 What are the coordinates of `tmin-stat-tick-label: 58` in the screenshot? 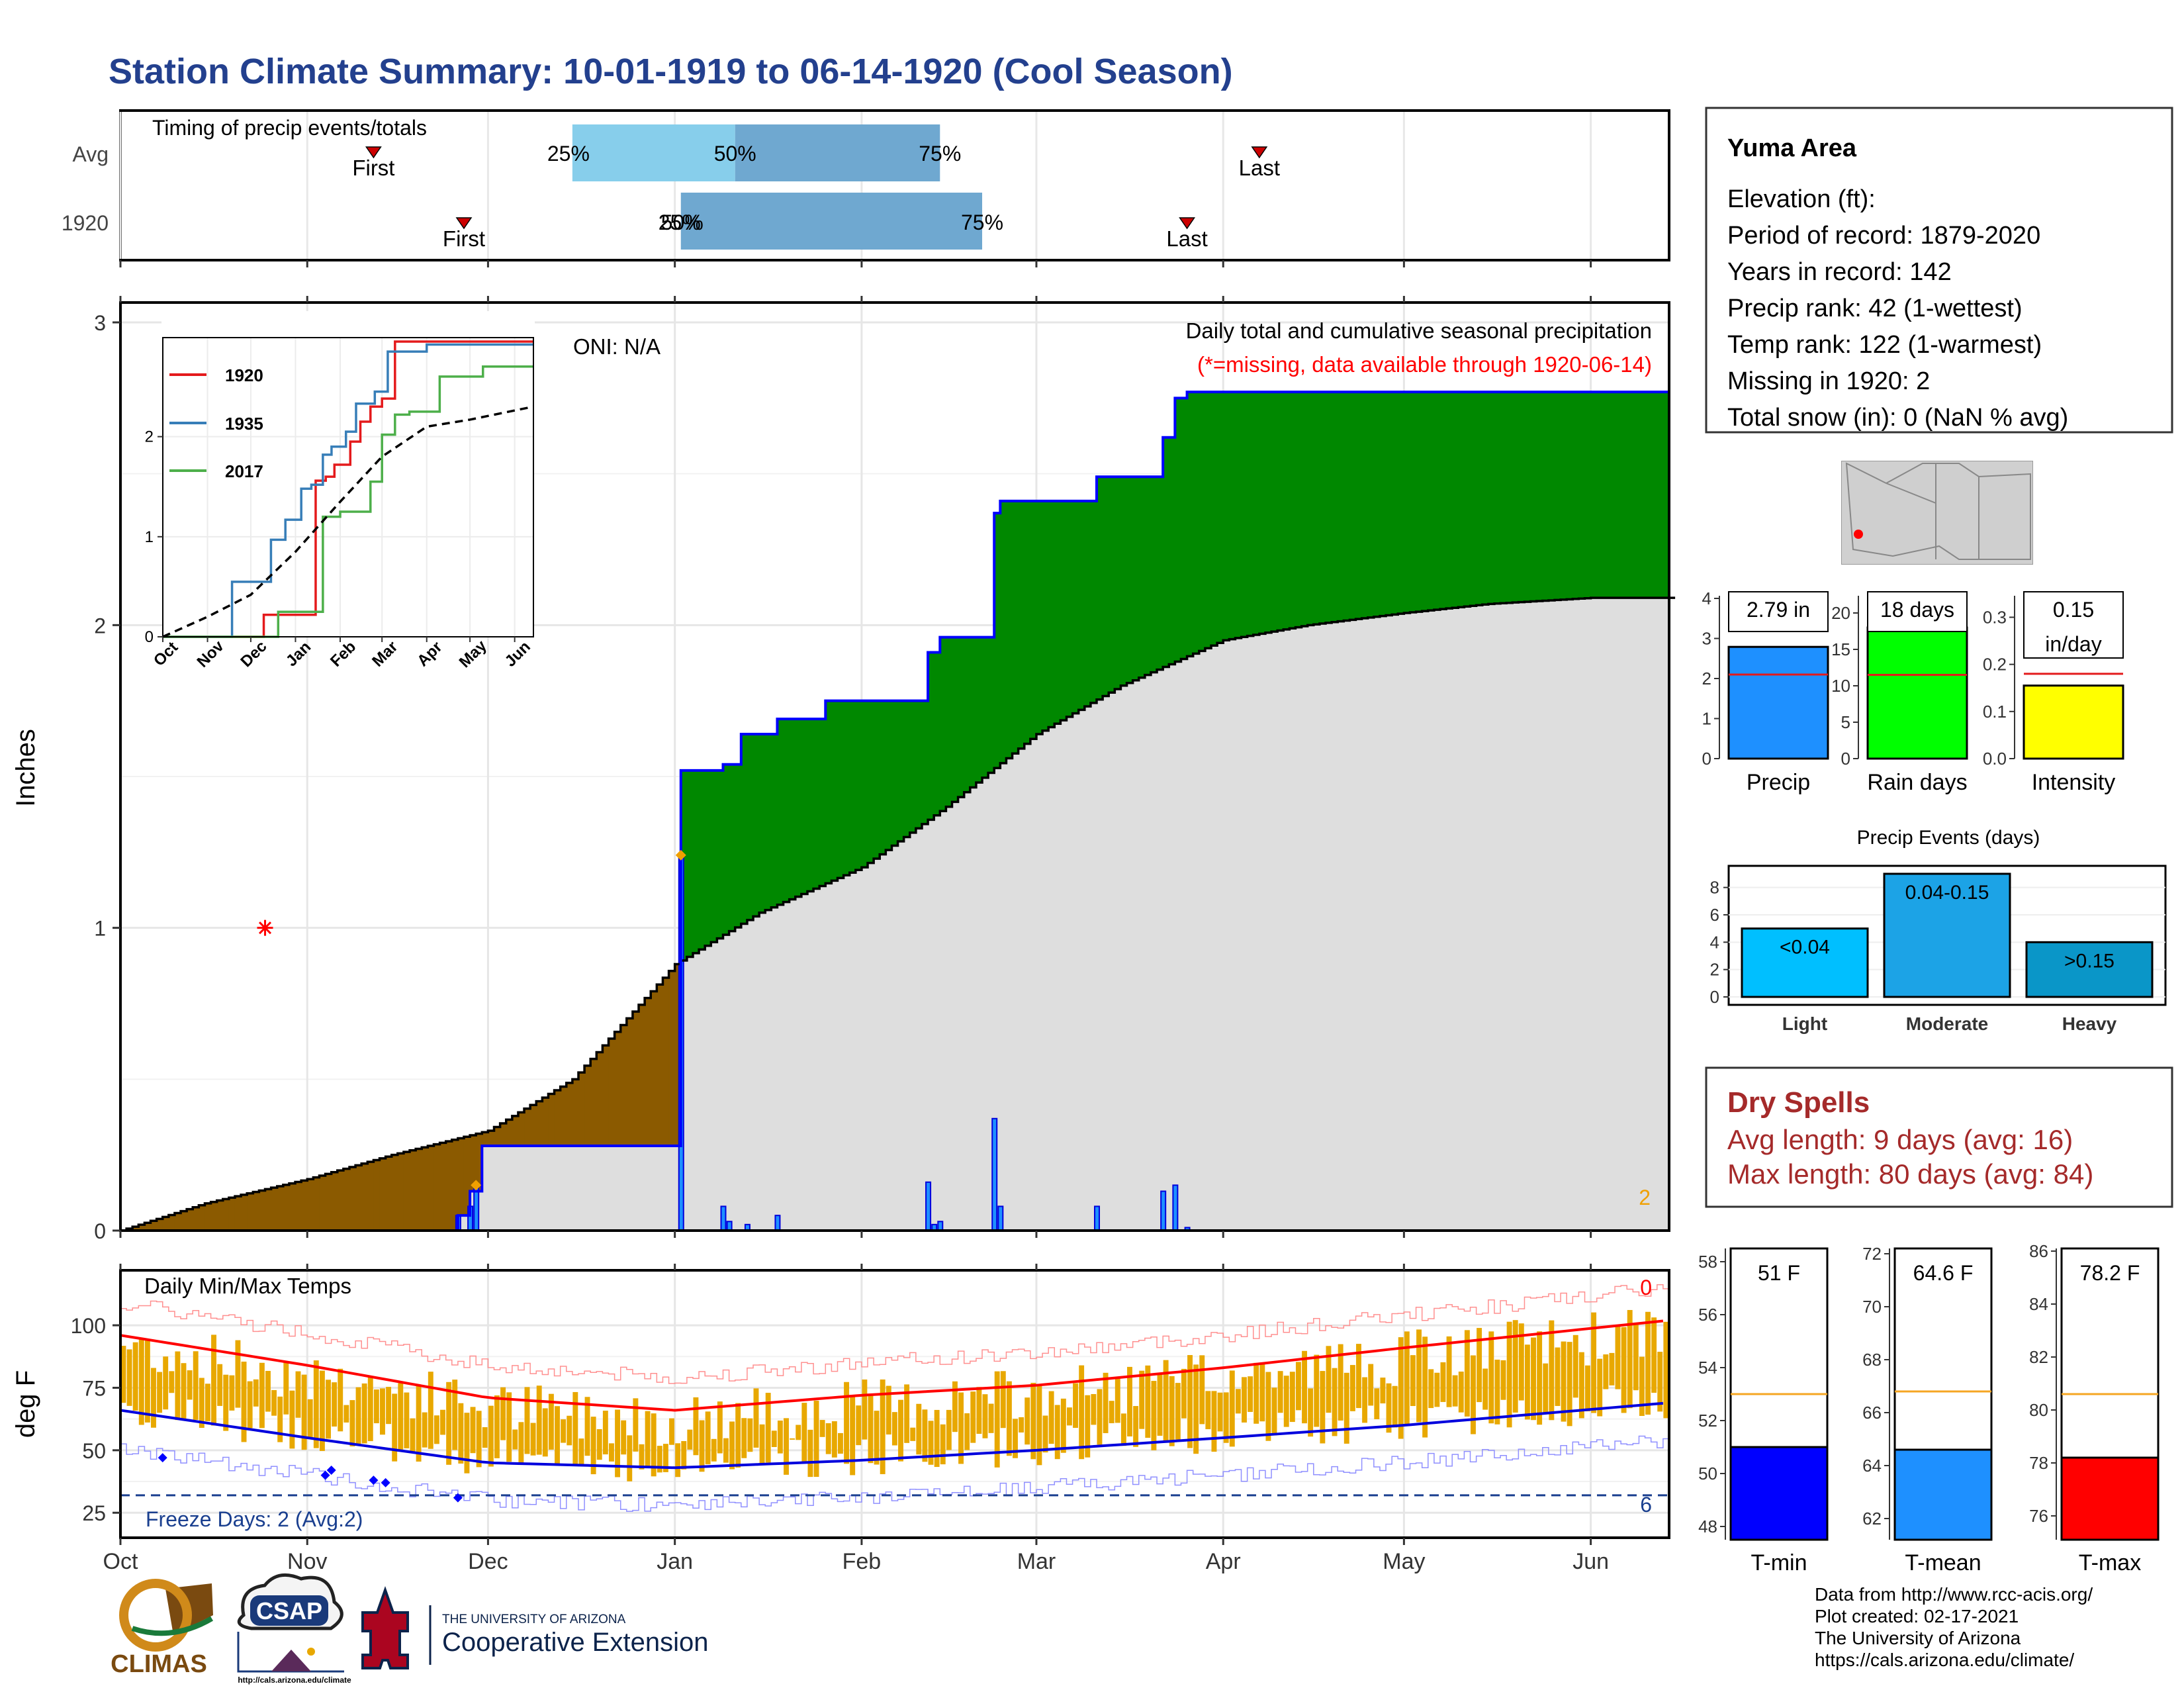 It's located at (1707, 1262).